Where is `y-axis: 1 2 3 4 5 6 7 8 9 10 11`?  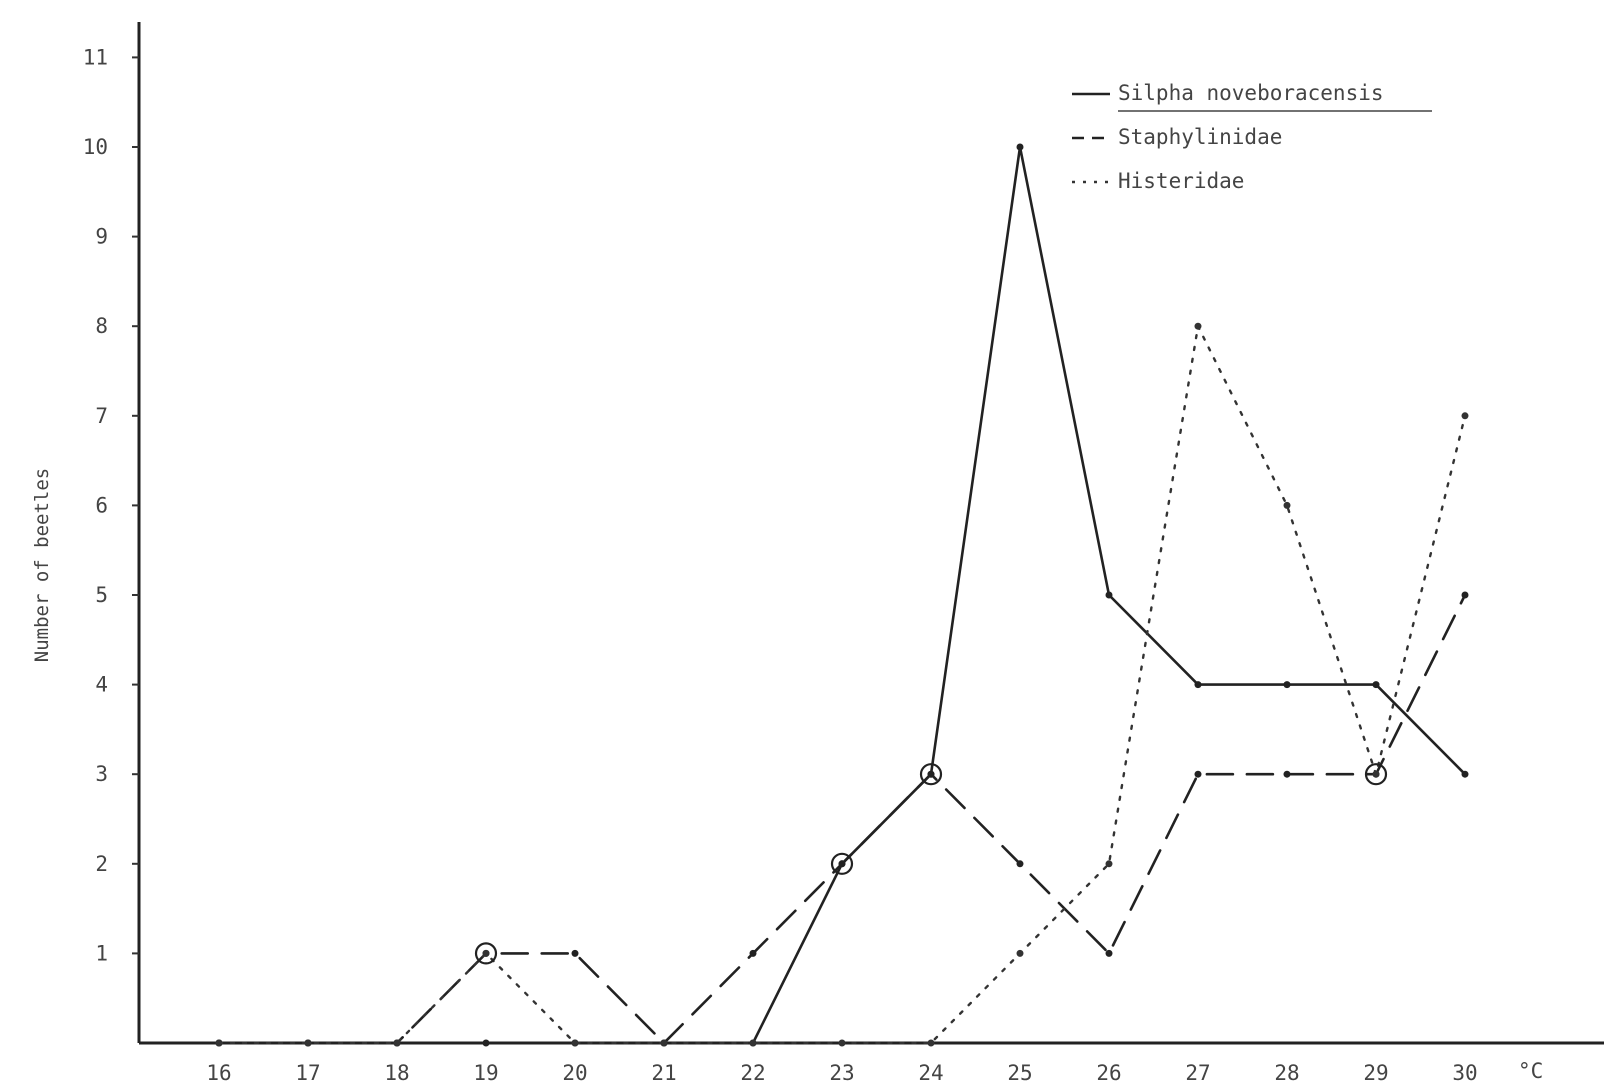 y-axis: 1 2 3 4 5 6 7 8 9 10 11 is located at coordinates (112, 532).